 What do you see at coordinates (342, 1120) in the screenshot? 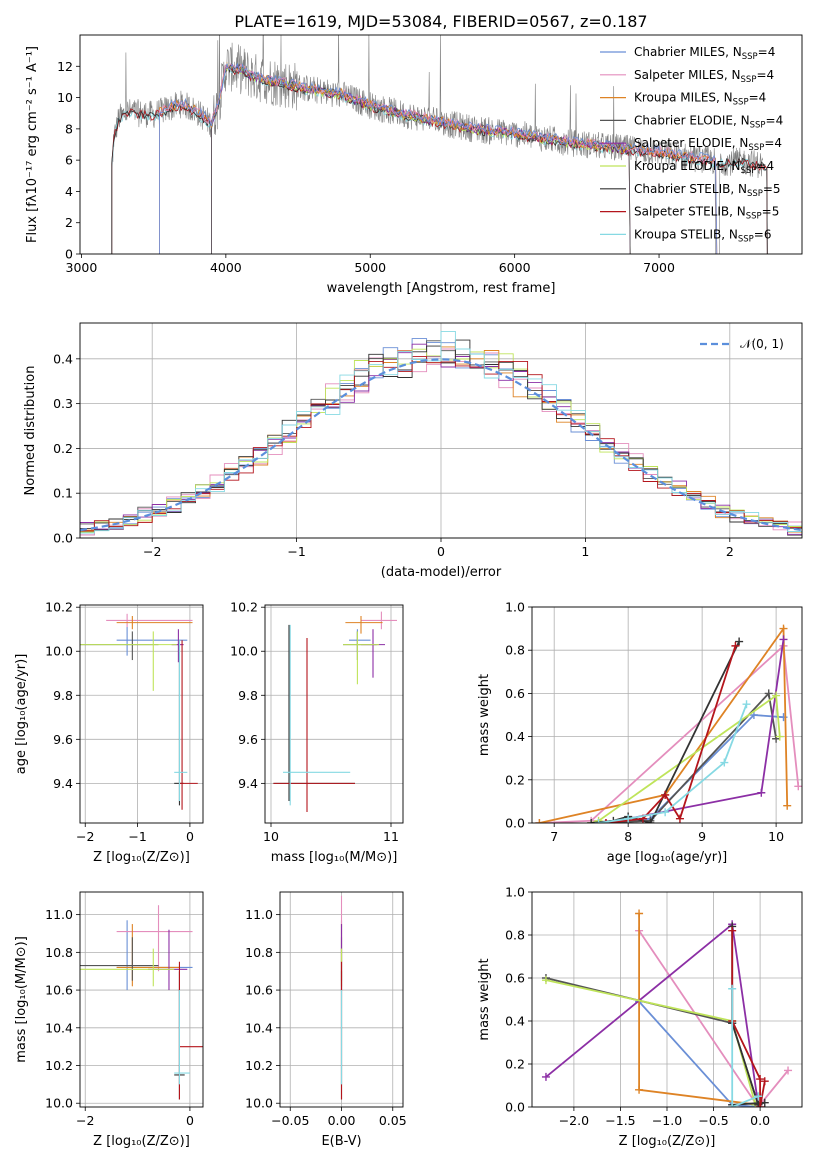
I see `x-tick-label: 0.00` at bounding box center [342, 1120].